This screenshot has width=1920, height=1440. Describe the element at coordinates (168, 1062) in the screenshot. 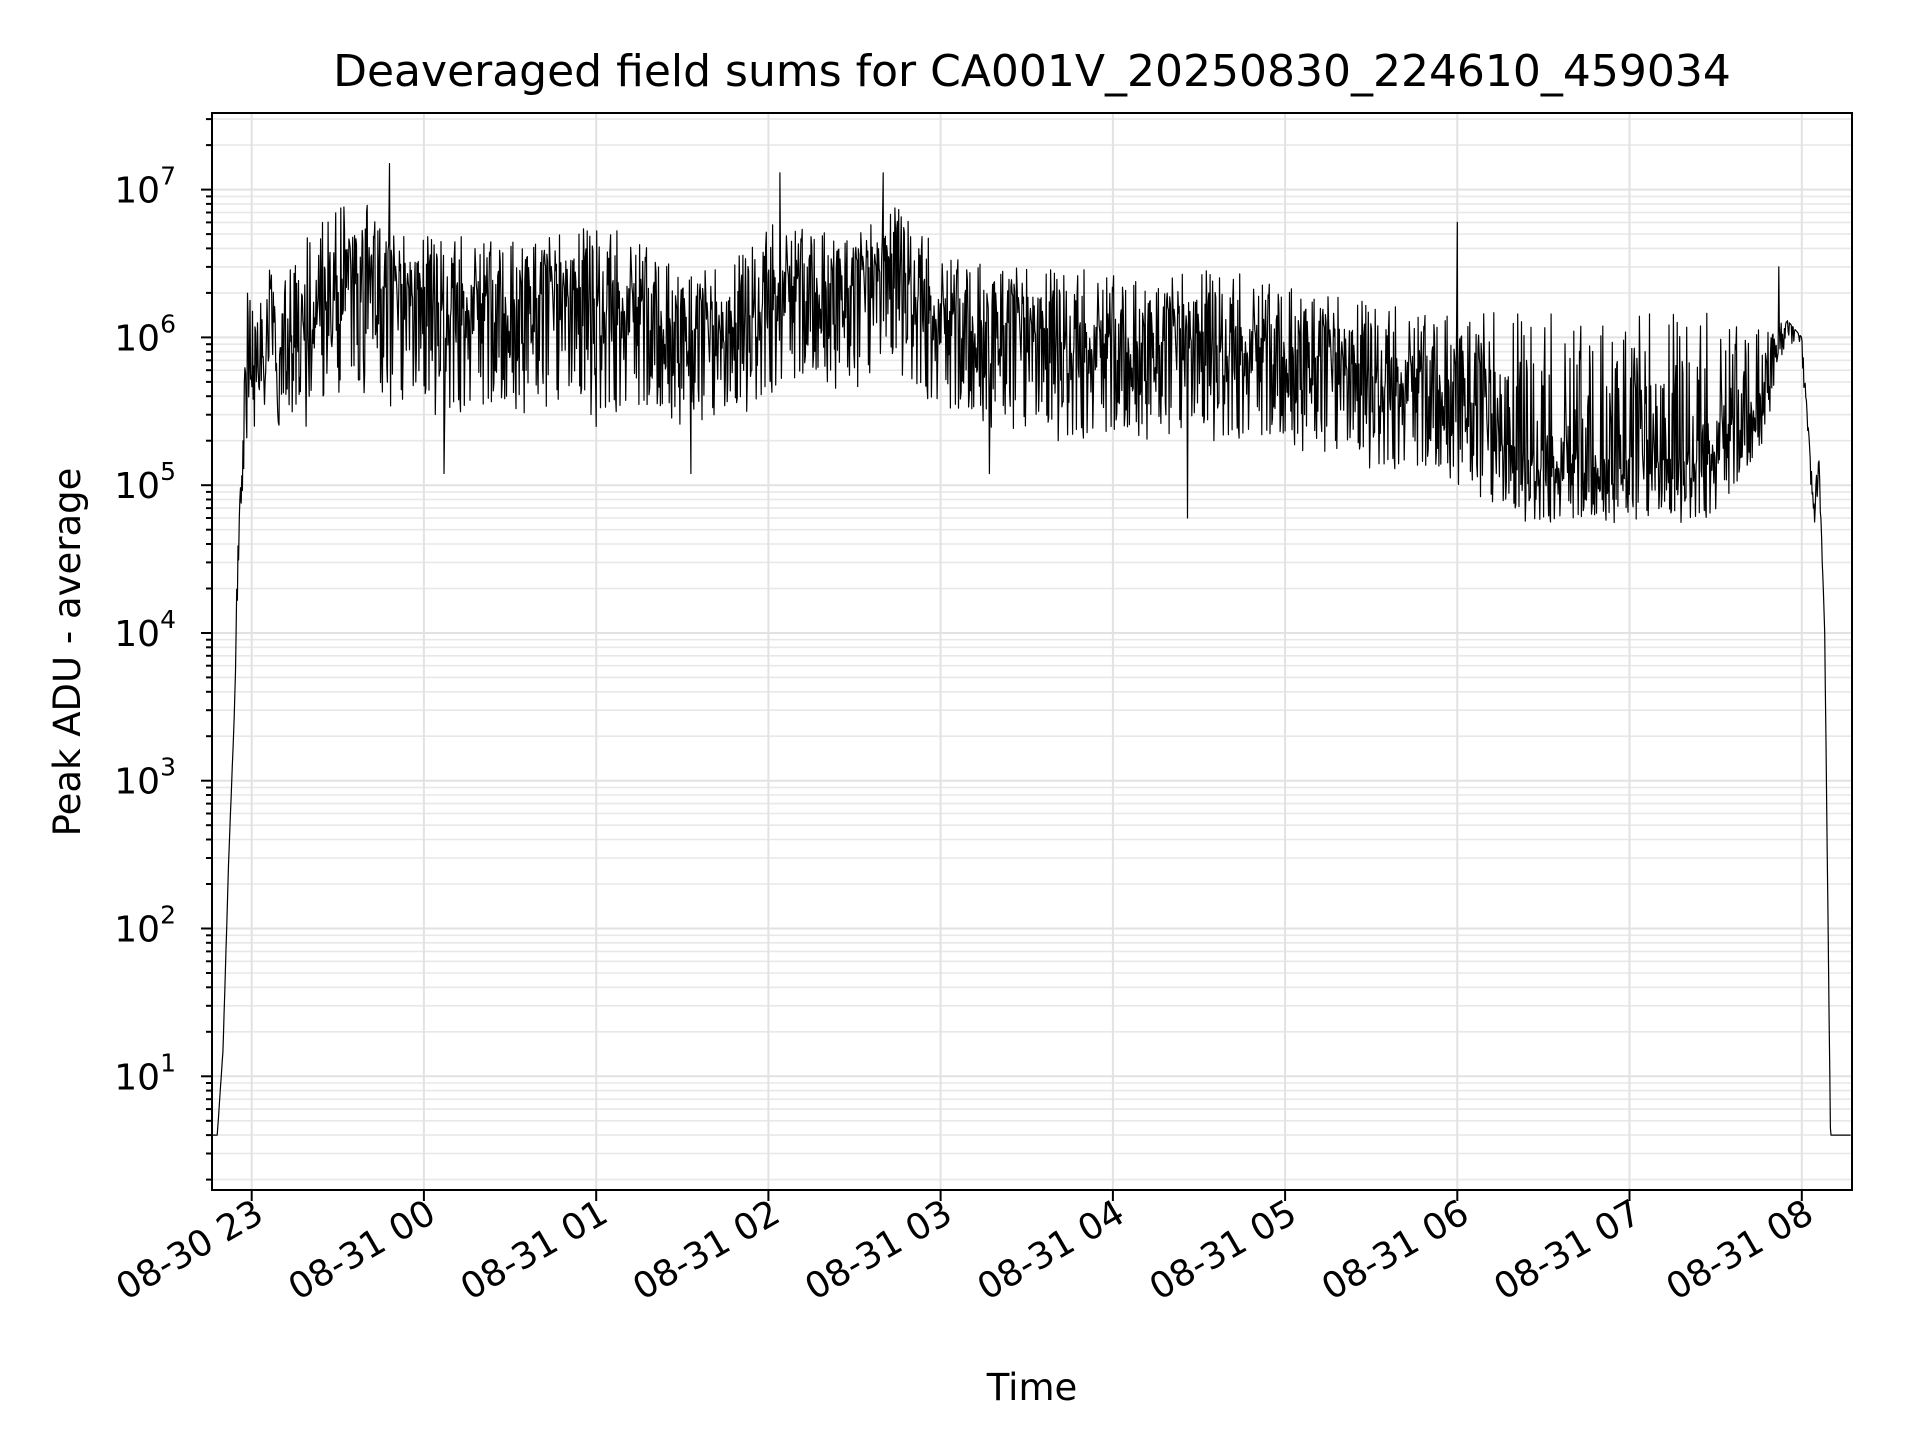

I see `y-tick-exponent: 1` at that location.